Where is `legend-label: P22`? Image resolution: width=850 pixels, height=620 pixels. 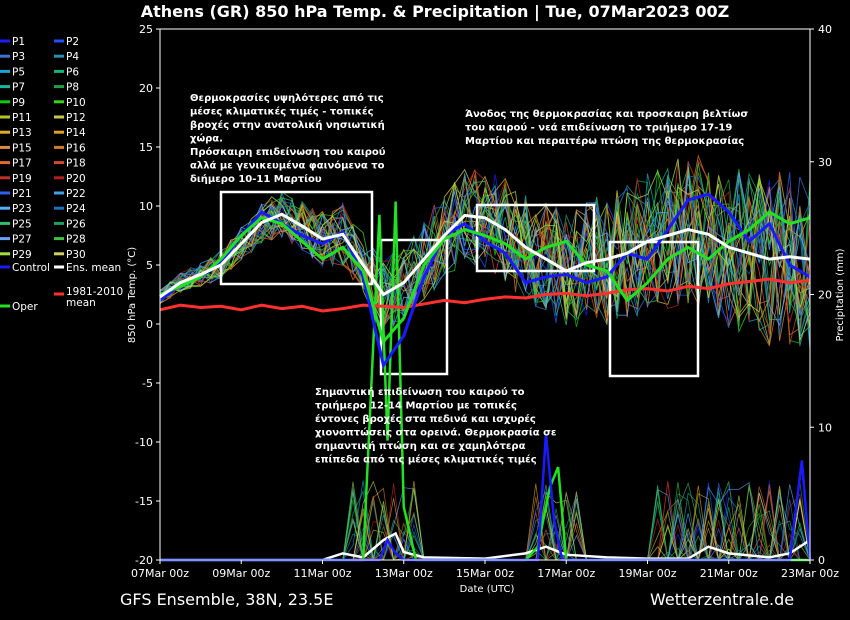
legend-label: P22 is located at coordinates (76, 194).